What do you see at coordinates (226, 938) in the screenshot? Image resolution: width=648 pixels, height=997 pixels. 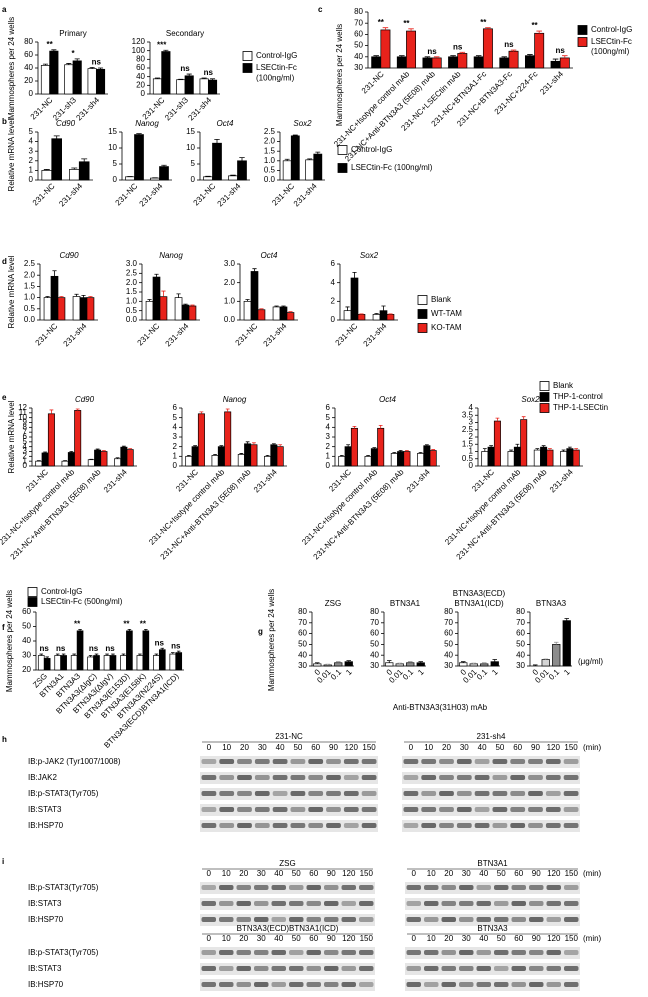 I see `timepoint: 10` at bounding box center [226, 938].